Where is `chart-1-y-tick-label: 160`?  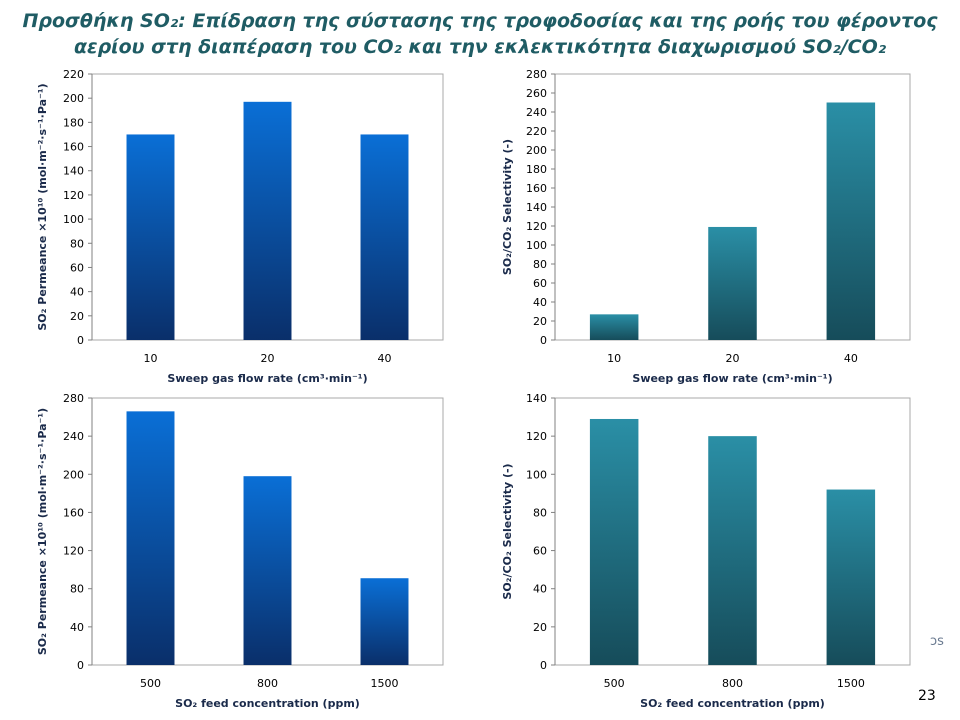 chart-1-y-tick-label: 160 is located at coordinates (73, 147).